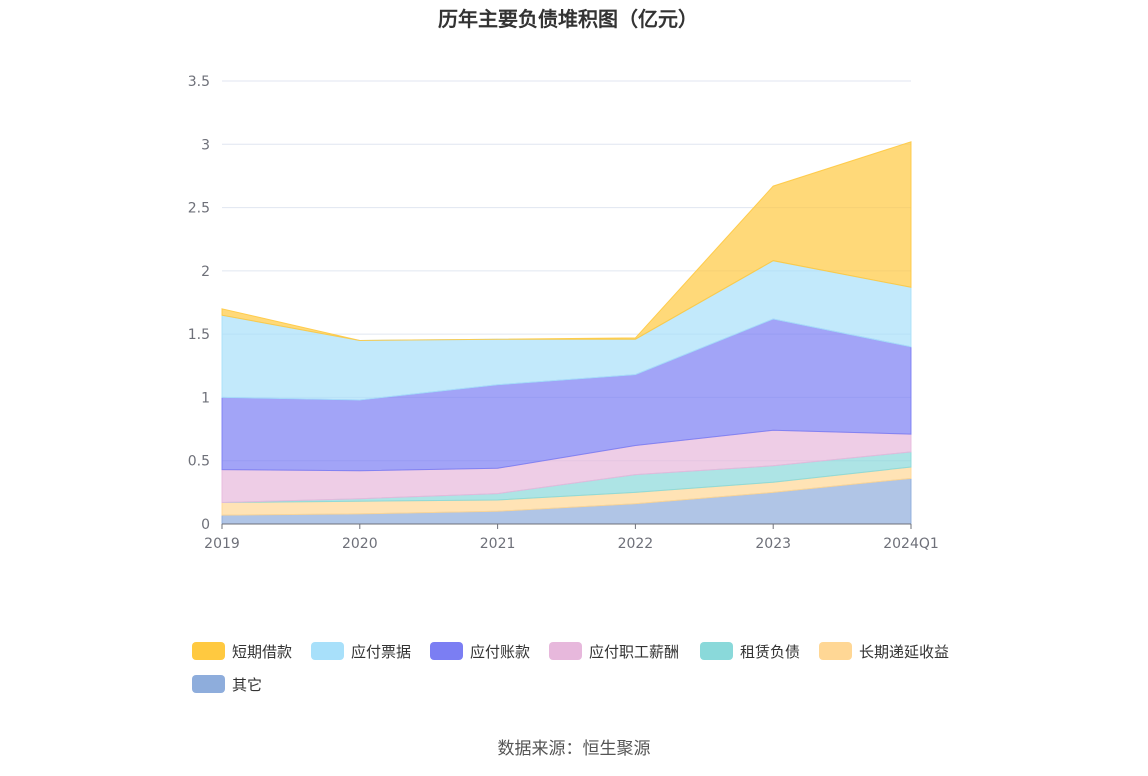 This screenshot has height=776, width=1148. Describe the element at coordinates (770, 652) in the screenshot. I see `legend-label: 租赁负债` at that location.